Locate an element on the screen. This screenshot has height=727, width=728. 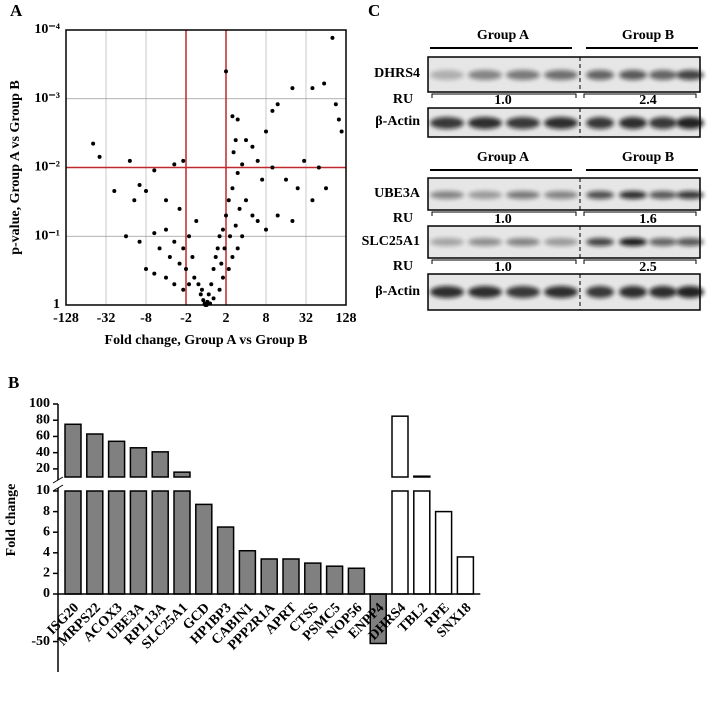
y-tick-label: 6 is located at coordinates (46, 531).